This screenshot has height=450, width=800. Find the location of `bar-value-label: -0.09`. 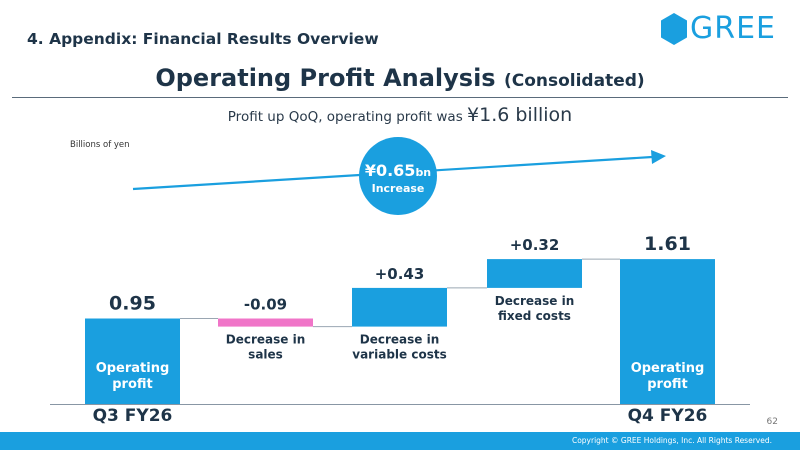

bar-value-label: -0.09 is located at coordinates (265, 305).